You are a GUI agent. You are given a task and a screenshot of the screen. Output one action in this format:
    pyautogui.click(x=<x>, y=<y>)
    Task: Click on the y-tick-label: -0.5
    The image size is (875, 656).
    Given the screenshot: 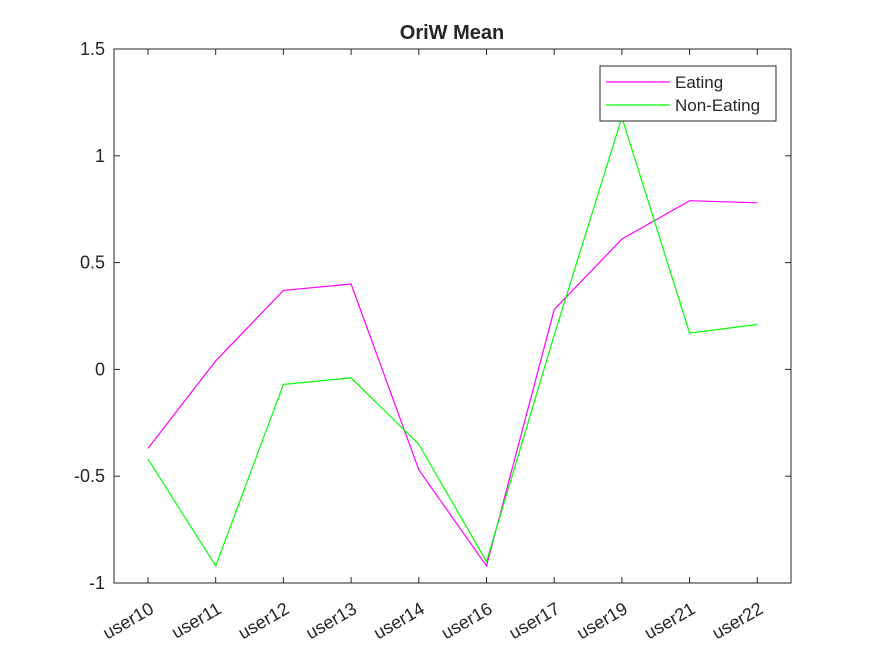 What is the action you would take?
    pyautogui.click(x=89, y=476)
    